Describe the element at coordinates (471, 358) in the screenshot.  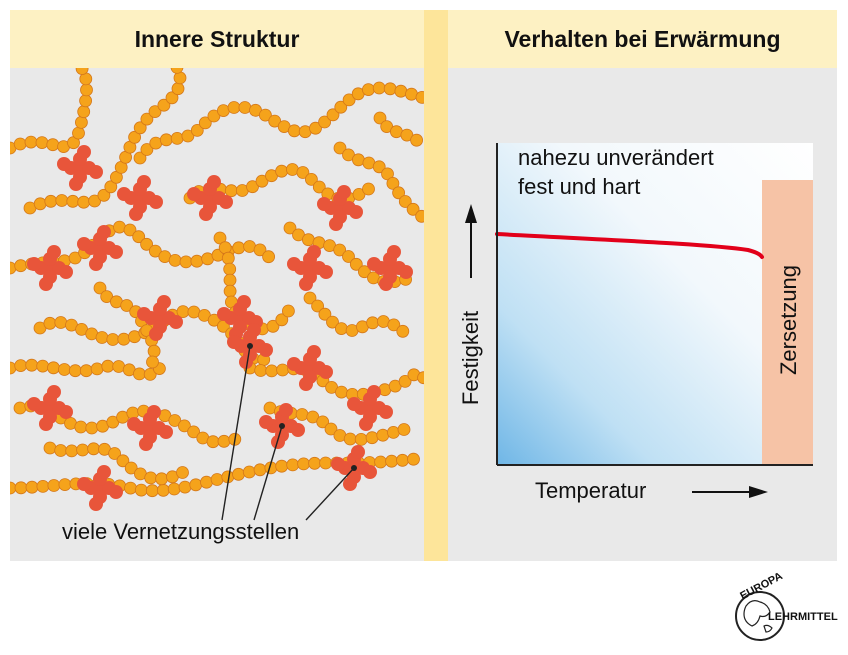
I see `y-axis-label: Festigkeit` at that location.